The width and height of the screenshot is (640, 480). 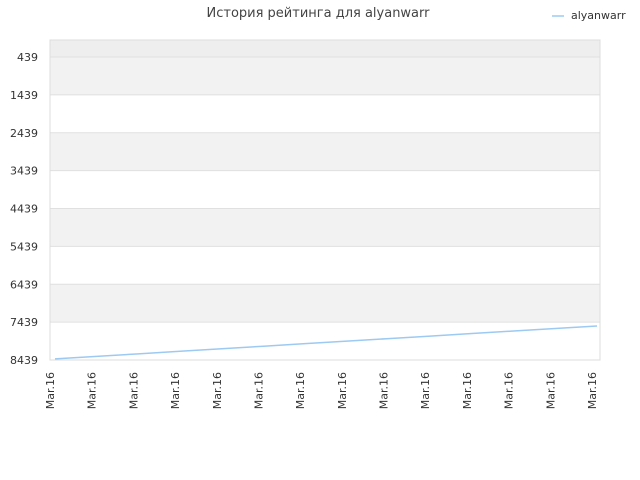 I want to click on y-tick-label: 439, so click(x=27, y=57).